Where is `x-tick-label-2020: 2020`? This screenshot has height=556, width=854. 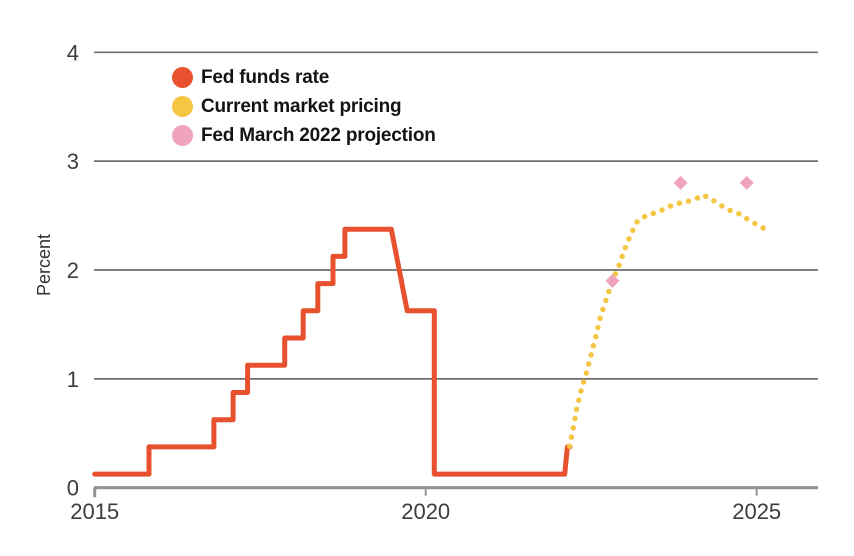
x-tick-label-2020: 2020 is located at coordinates (425, 511).